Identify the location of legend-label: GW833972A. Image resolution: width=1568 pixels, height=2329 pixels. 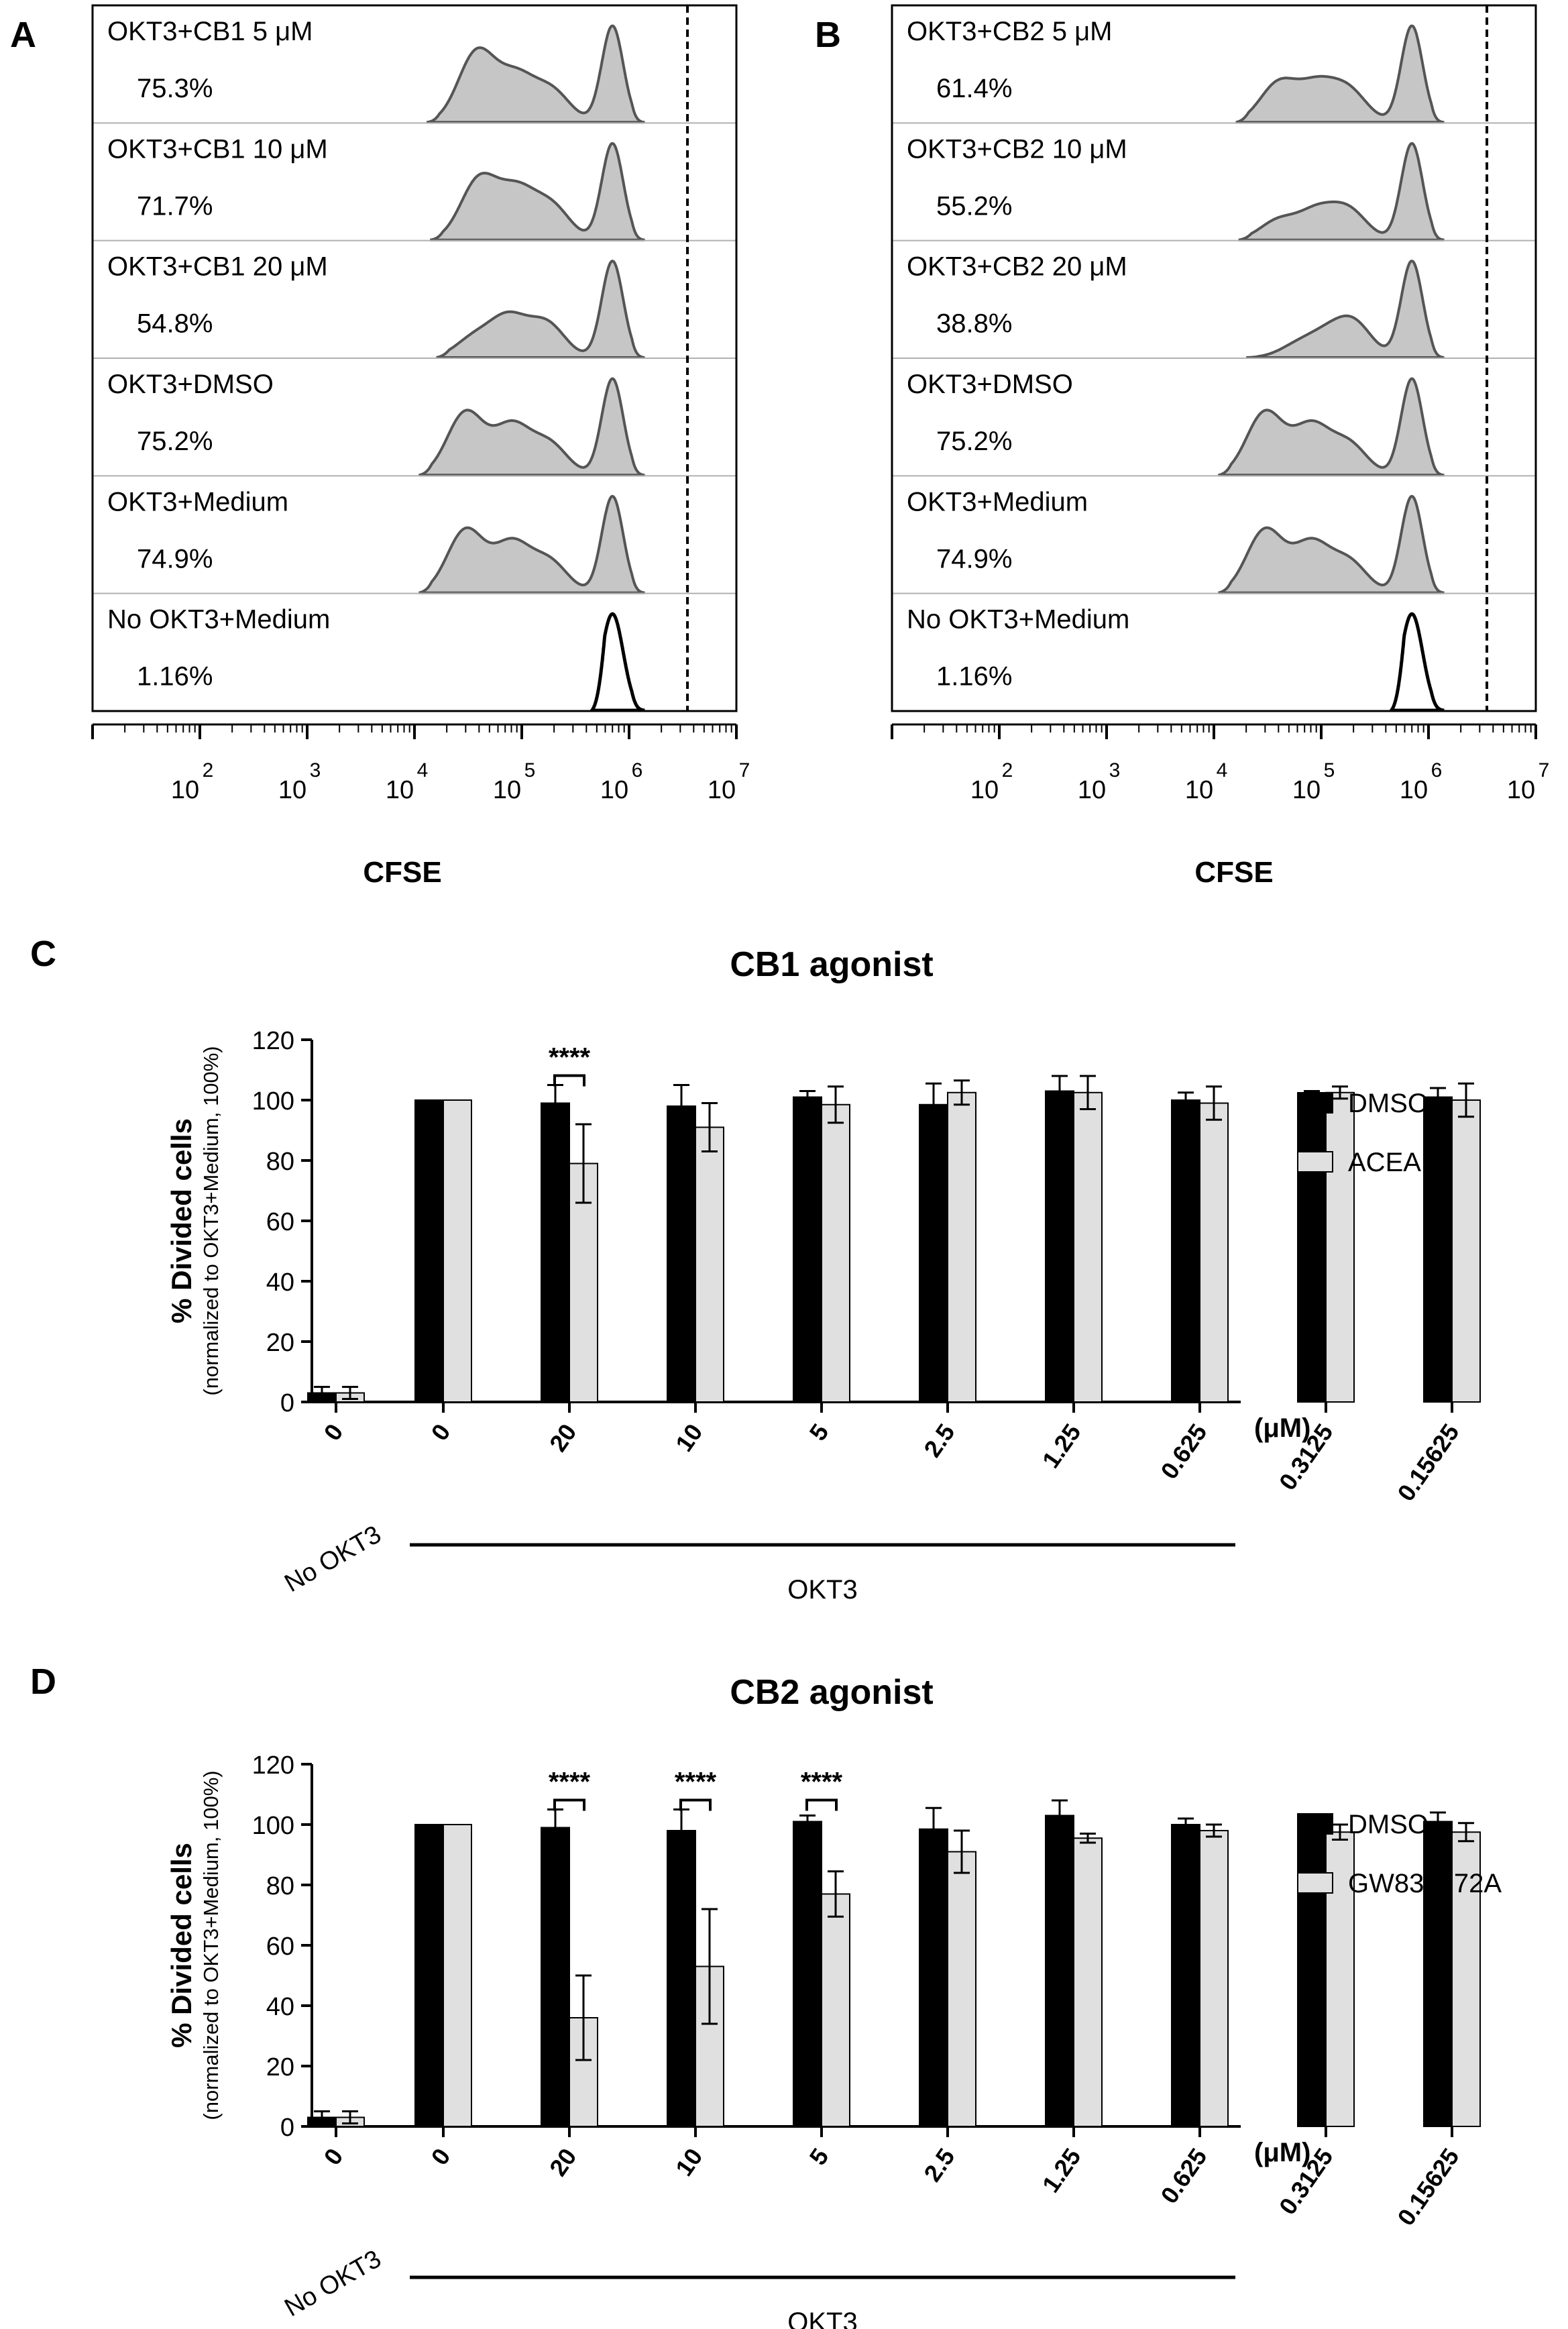
(1425, 1884).